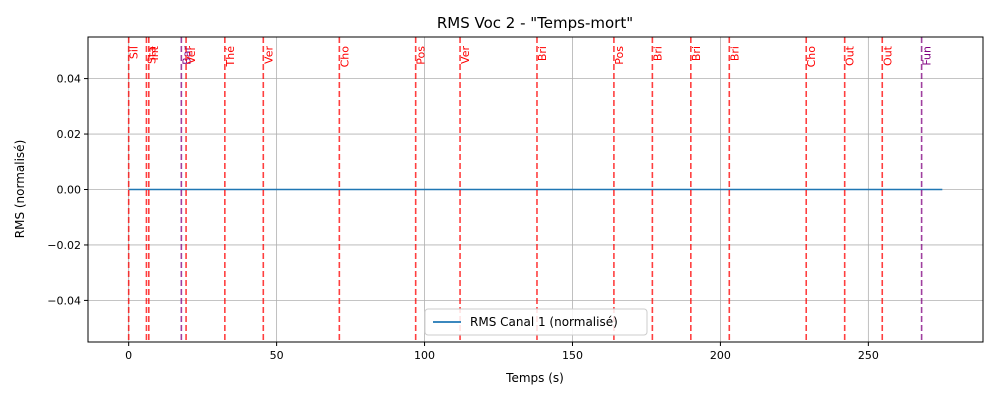 The height and width of the screenshot is (400, 1000). Describe the element at coordinates (69, 134) in the screenshot. I see `y-tick-label: 0.02` at that location.